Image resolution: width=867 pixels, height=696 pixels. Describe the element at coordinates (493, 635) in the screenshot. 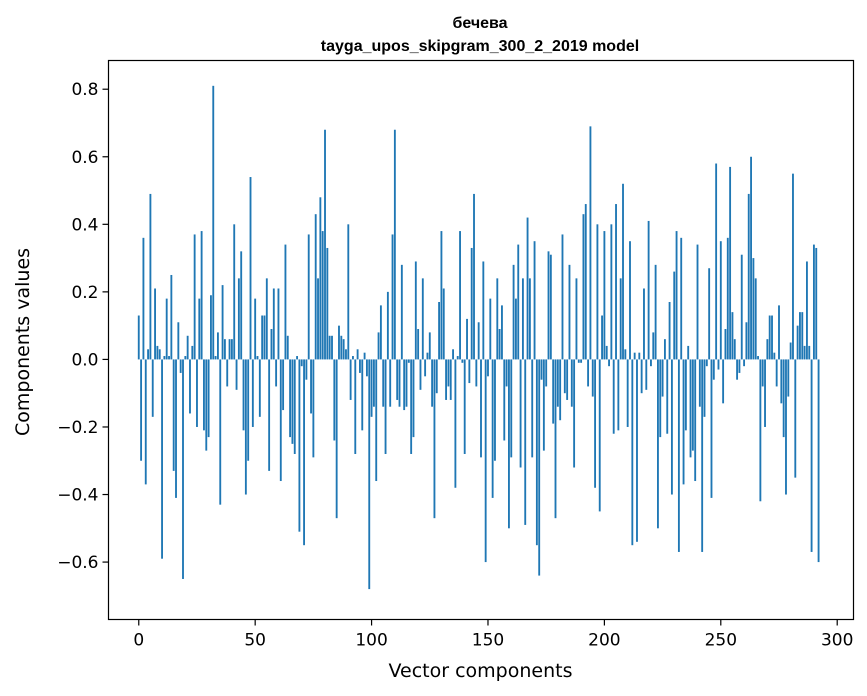

I see `x-axis-ticks: 0 50 100 150 200 250 300` at that location.